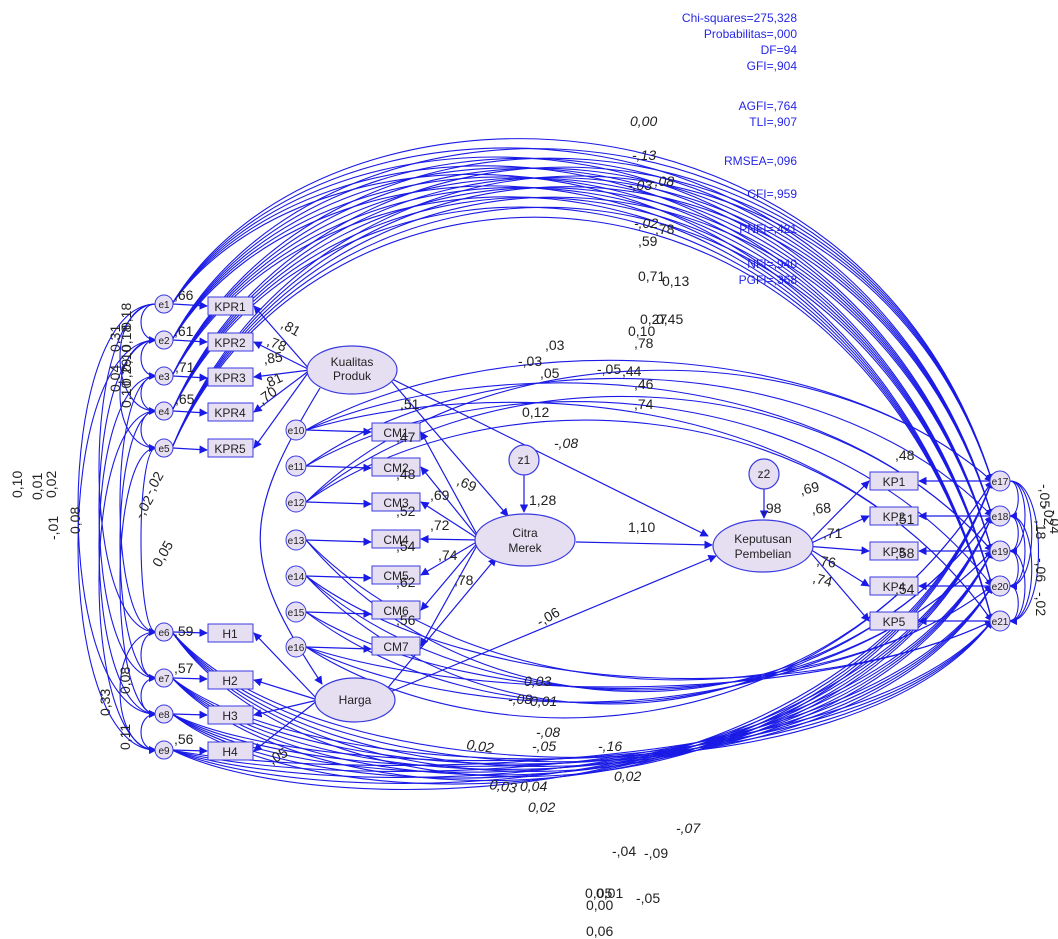  I want to click on coef-cm-kp: 1,10, so click(641, 527).